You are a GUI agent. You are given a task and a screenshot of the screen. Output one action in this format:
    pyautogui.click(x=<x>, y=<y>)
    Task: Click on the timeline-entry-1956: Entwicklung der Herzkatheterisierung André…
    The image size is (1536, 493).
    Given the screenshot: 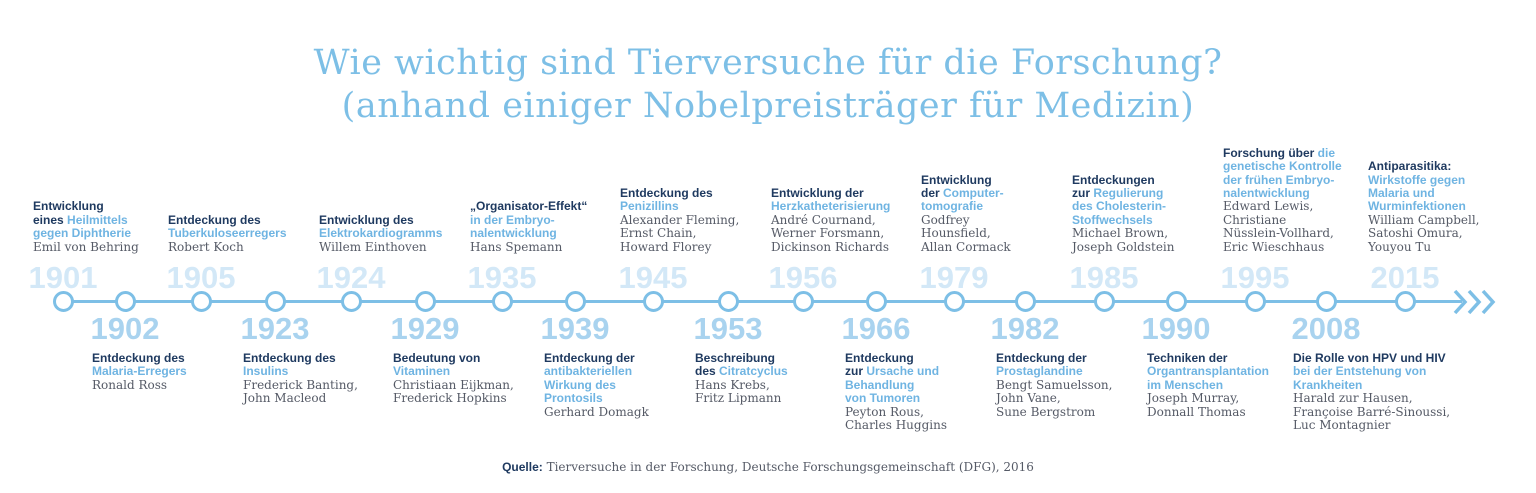 What is the action you would take?
    pyautogui.click(x=841, y=220)
    